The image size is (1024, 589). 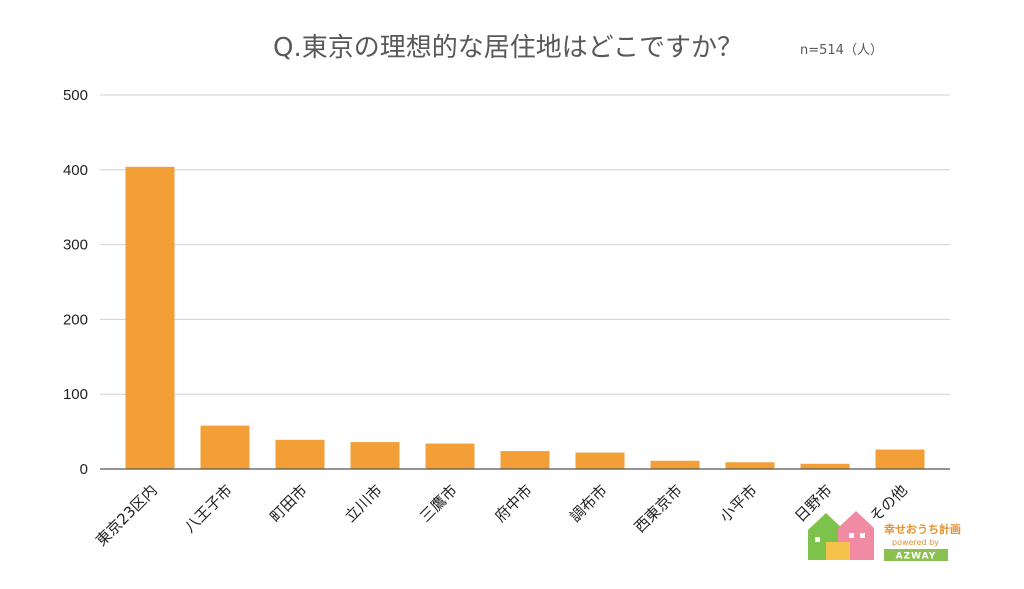 I want to click on x-tick-label: 三鷹市, so click(x=438, y=503).